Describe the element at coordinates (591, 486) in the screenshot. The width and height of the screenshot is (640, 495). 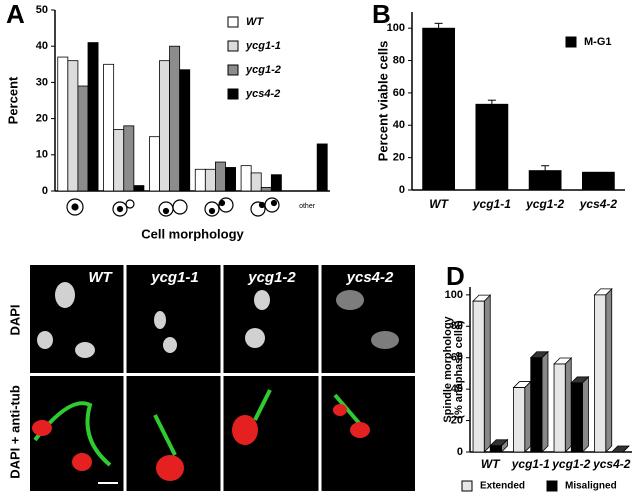
I see `legend-label: Misaligned` at that location.